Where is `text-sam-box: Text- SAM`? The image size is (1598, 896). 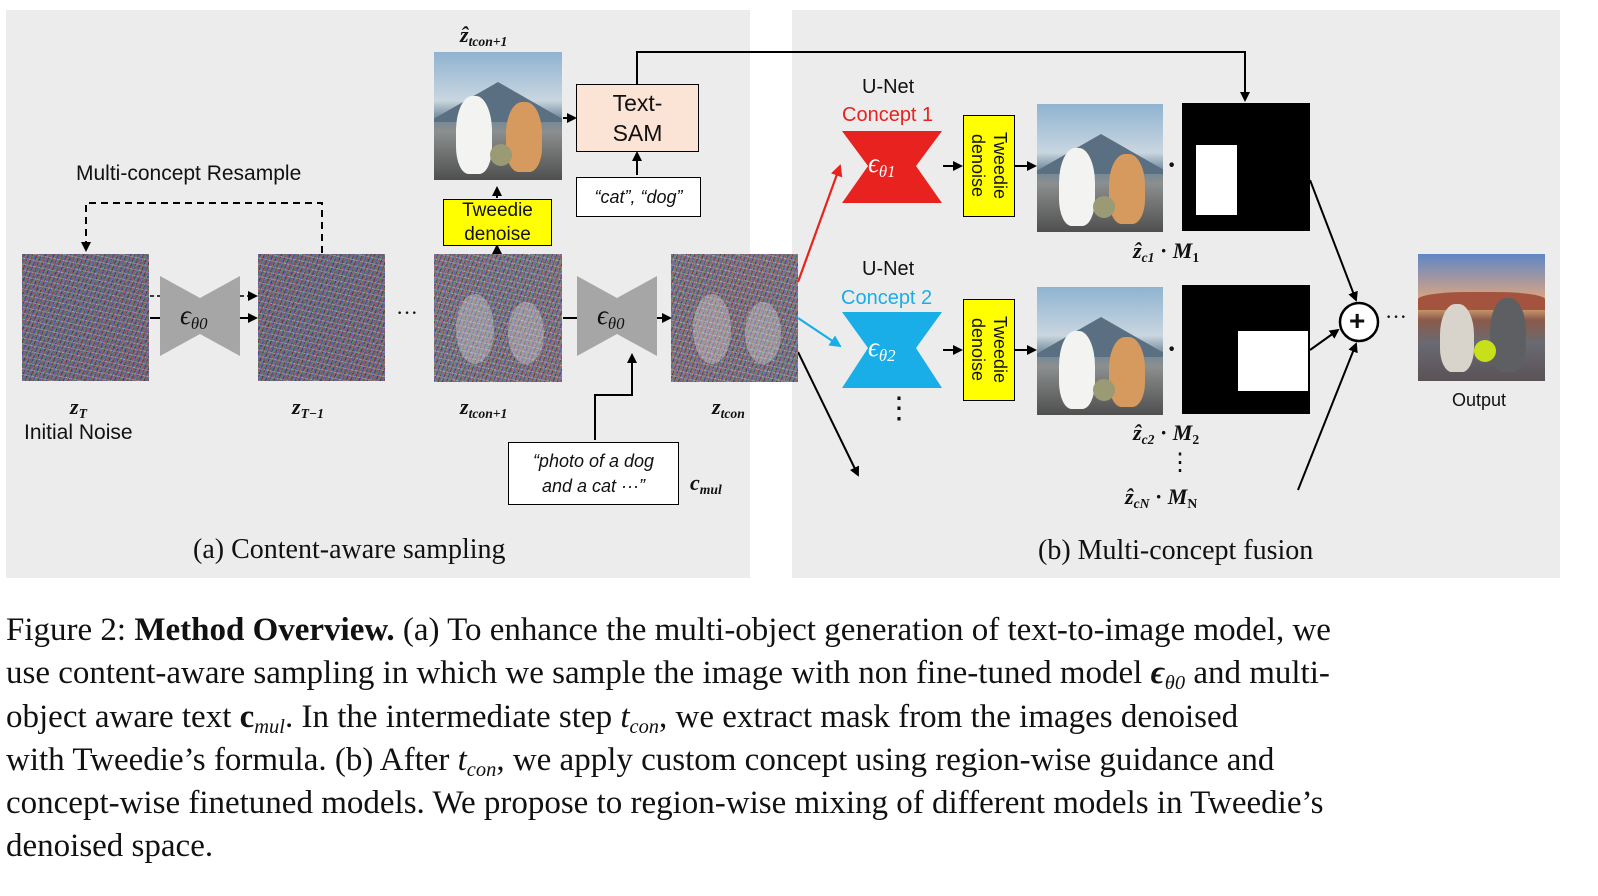
text-sam-box: Text- SAM is located at coordinates (637, 118).